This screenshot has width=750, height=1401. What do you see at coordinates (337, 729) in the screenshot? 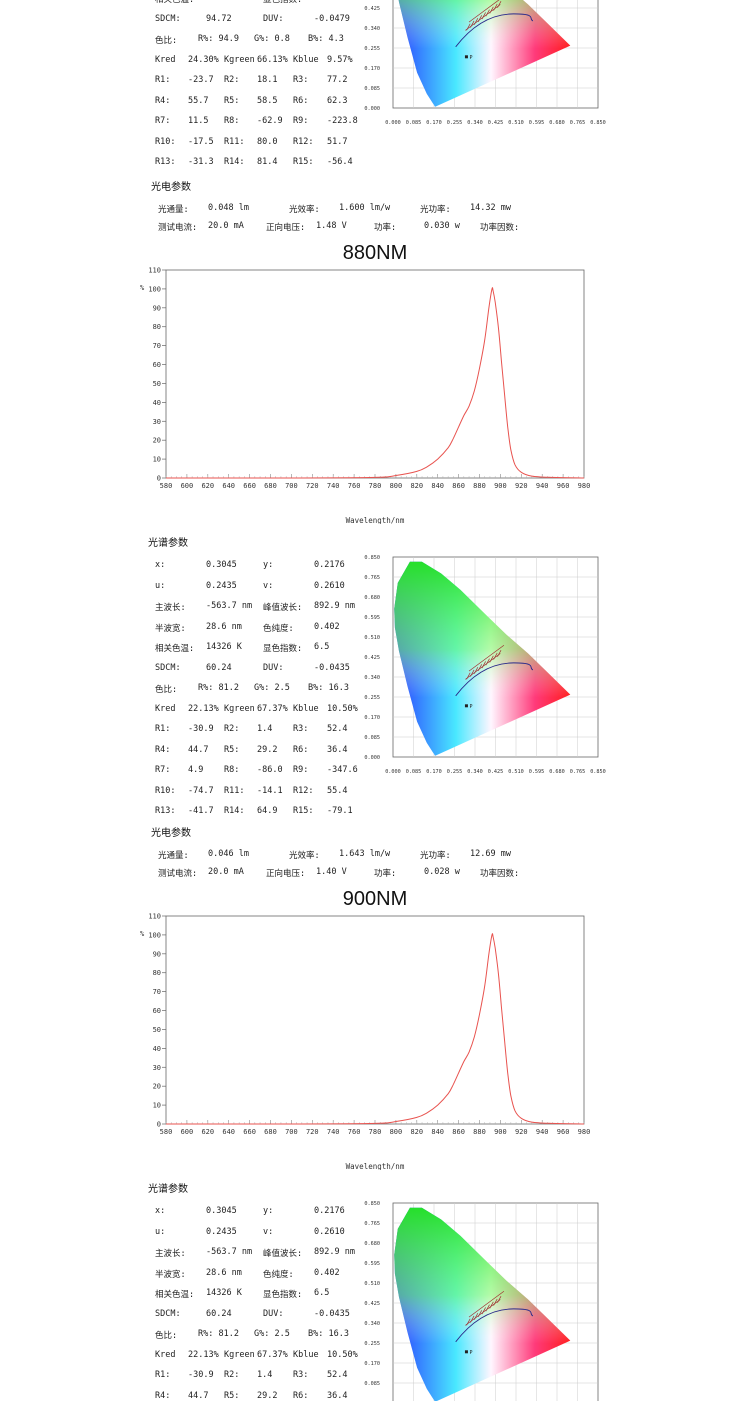
I see `spec-value: 52.4` at bounding box center [337, 729].